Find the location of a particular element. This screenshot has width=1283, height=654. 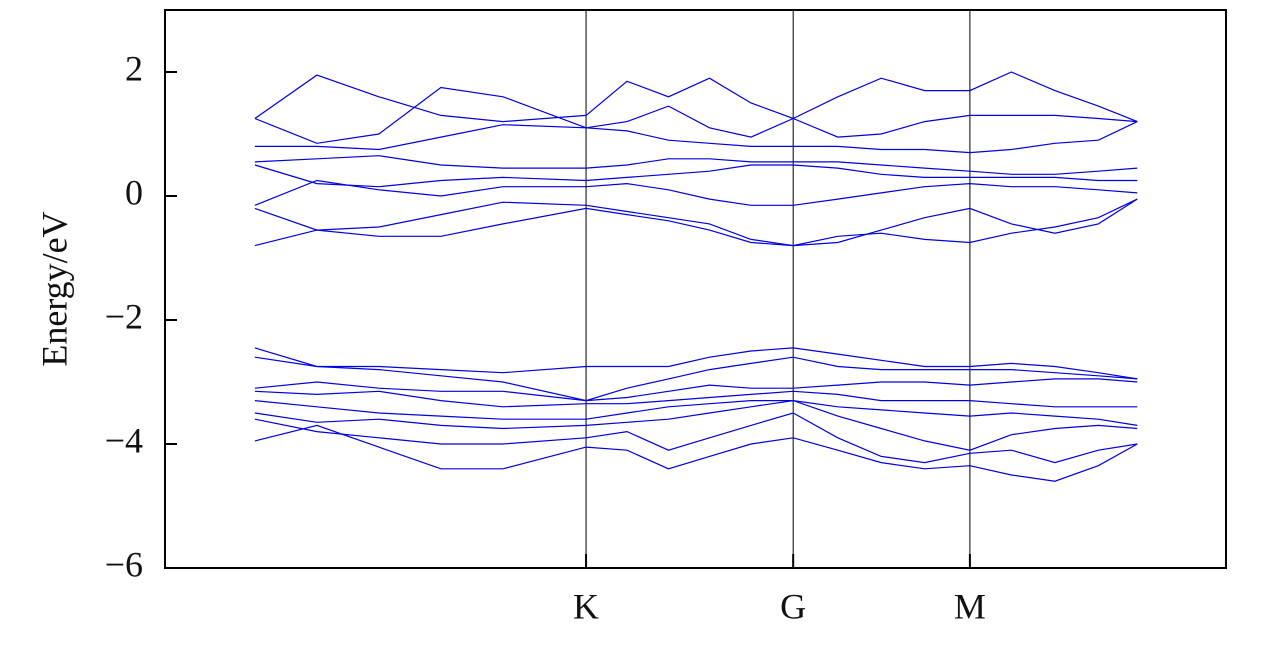

x-tick-label: M is located at coordinates (970, 606).